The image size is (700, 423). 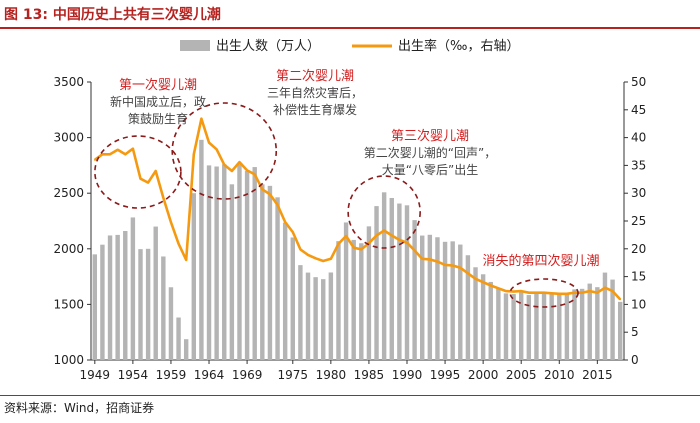 I want to click on right-tick-label: 0, so click(x=635, y=360).